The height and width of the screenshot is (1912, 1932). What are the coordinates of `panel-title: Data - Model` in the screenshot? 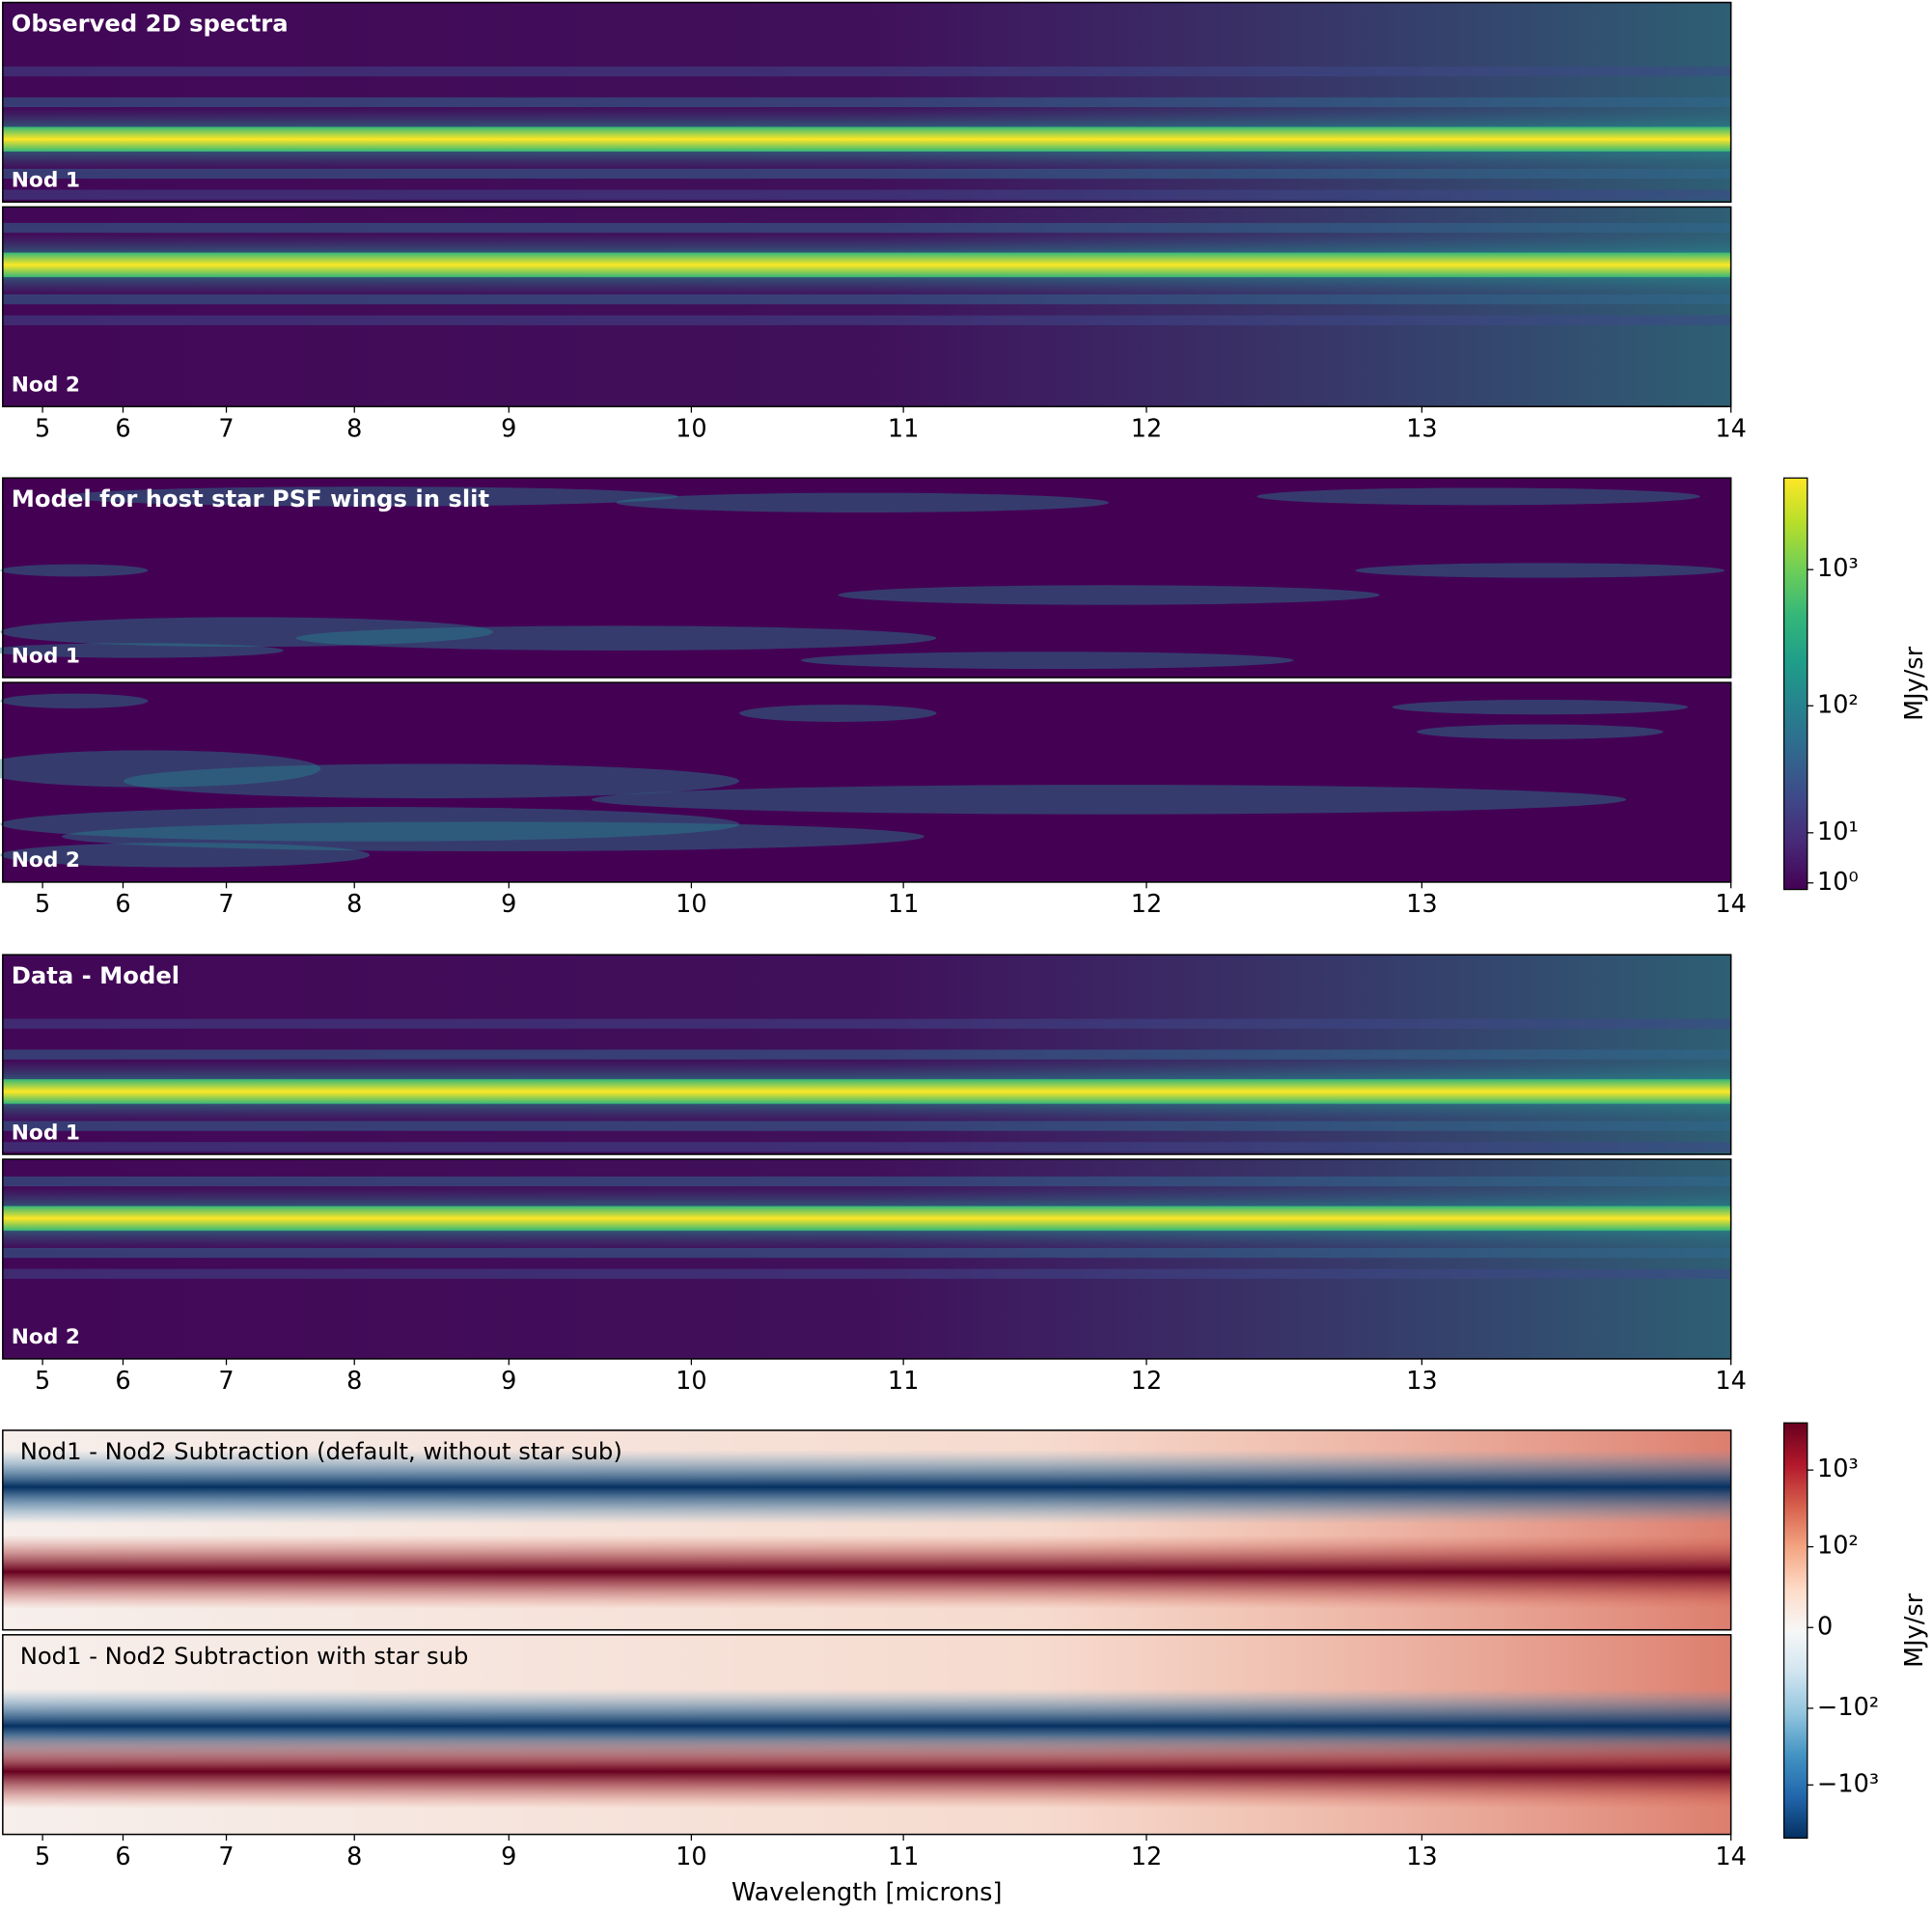 It's located at (95, 975).